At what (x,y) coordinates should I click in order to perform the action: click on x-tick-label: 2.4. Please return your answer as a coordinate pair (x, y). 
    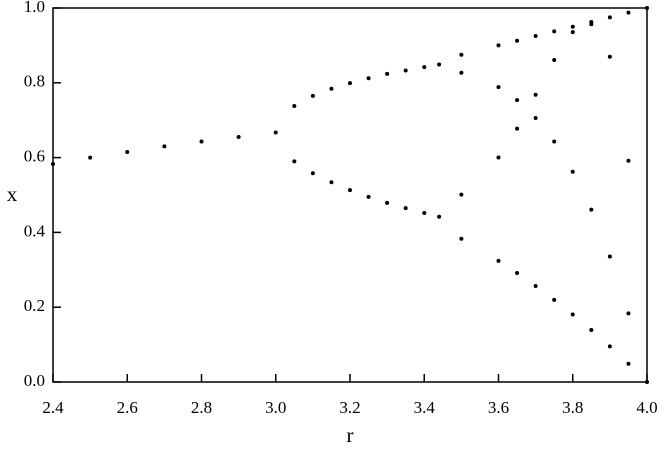
    Looking at the image, I should click on (53, 407).